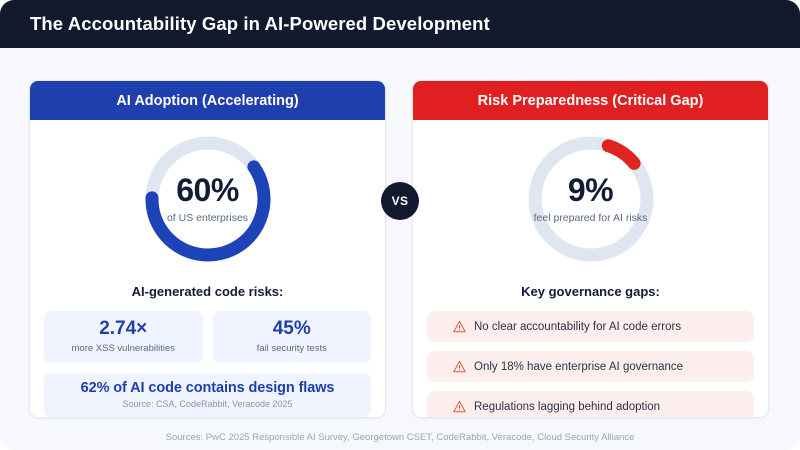 The image size is (800, 450). What do you see at coordinates (579, 366) in the screenshot?
I see `list-item-label: Only 18% have enterprise AI governance` at bounding box center [579, 366].